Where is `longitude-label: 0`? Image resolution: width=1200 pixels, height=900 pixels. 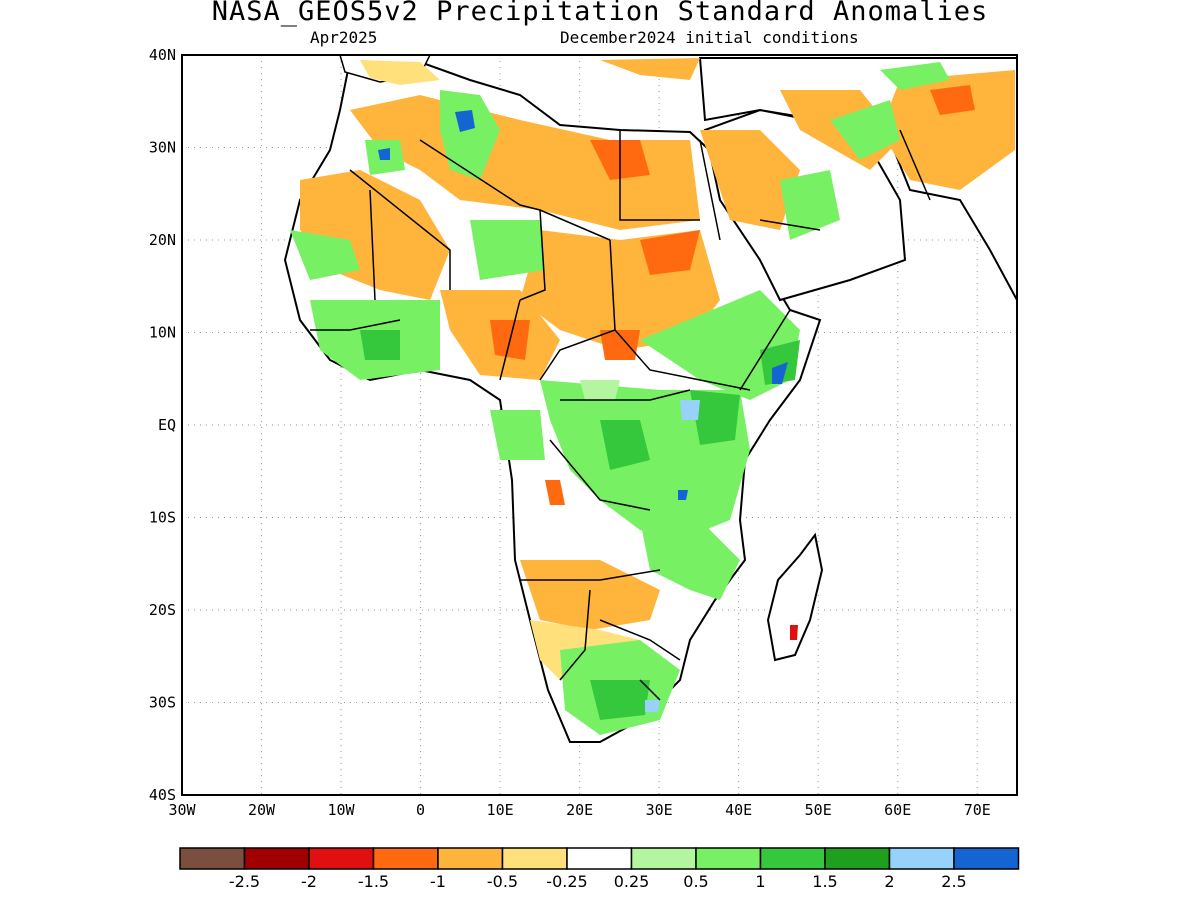 longitude-label: 0 is located at coordinates (420, 810).